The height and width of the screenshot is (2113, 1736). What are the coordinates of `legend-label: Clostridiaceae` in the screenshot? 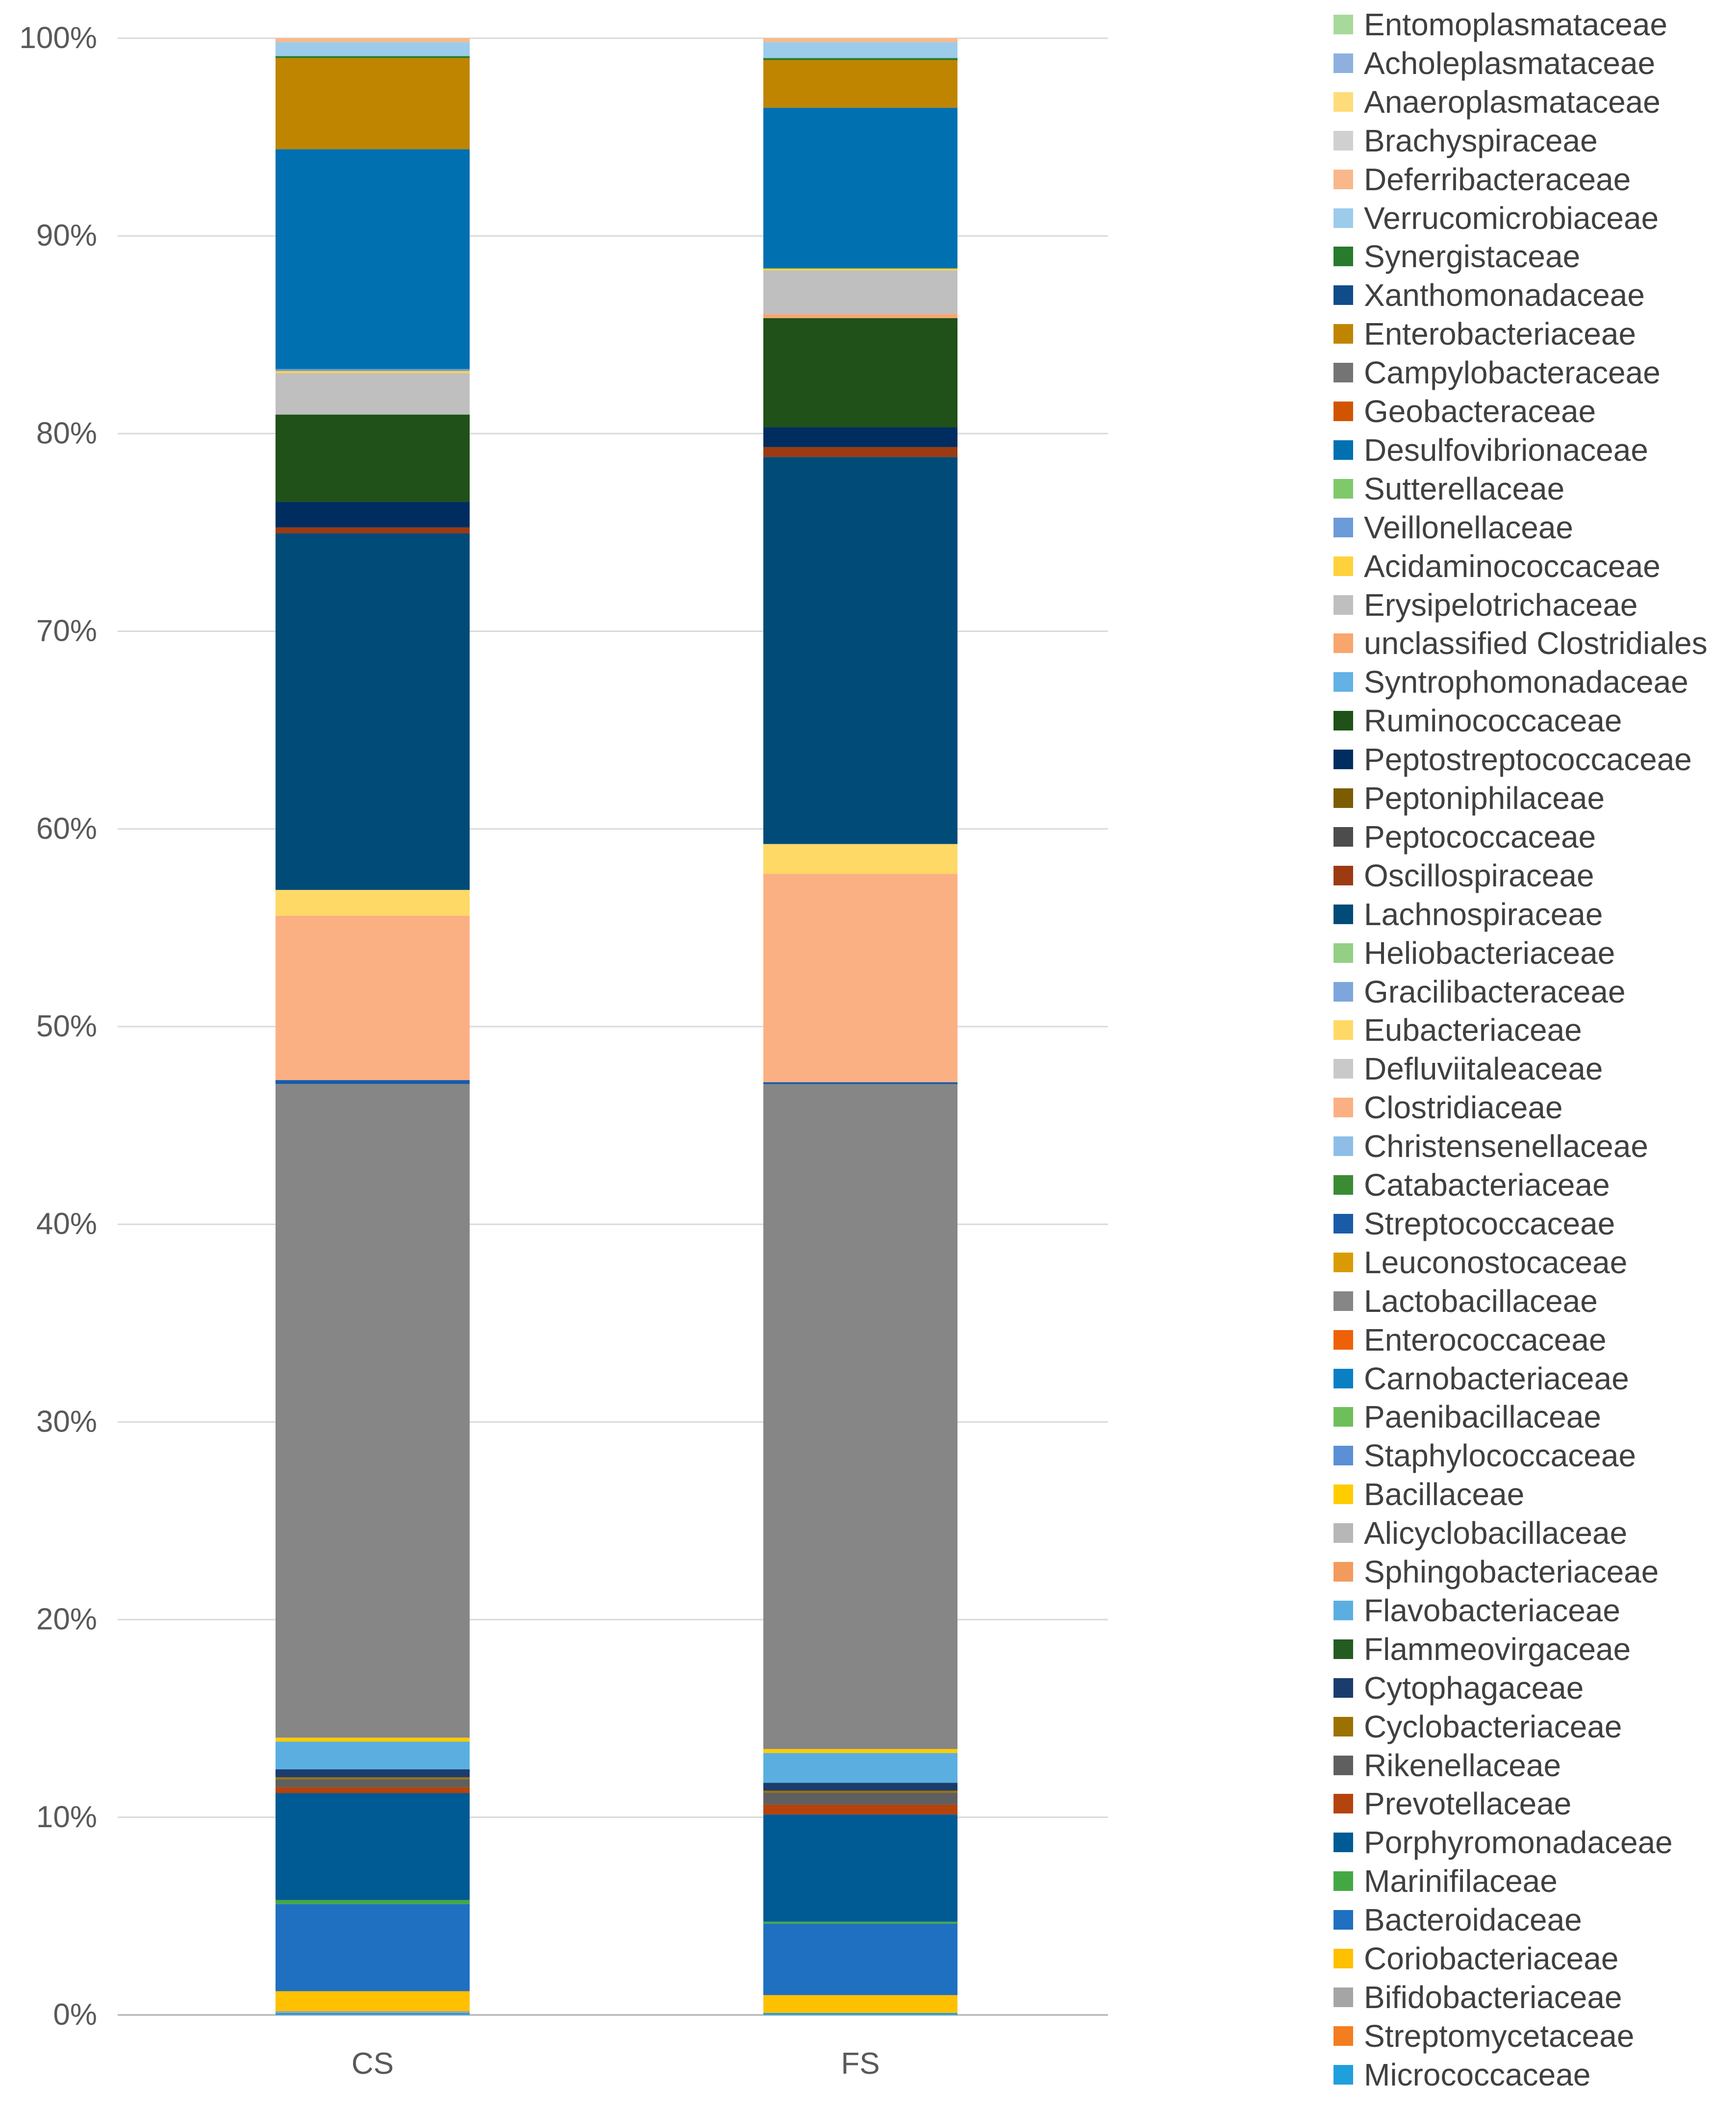 It's located at (1464, 1108).